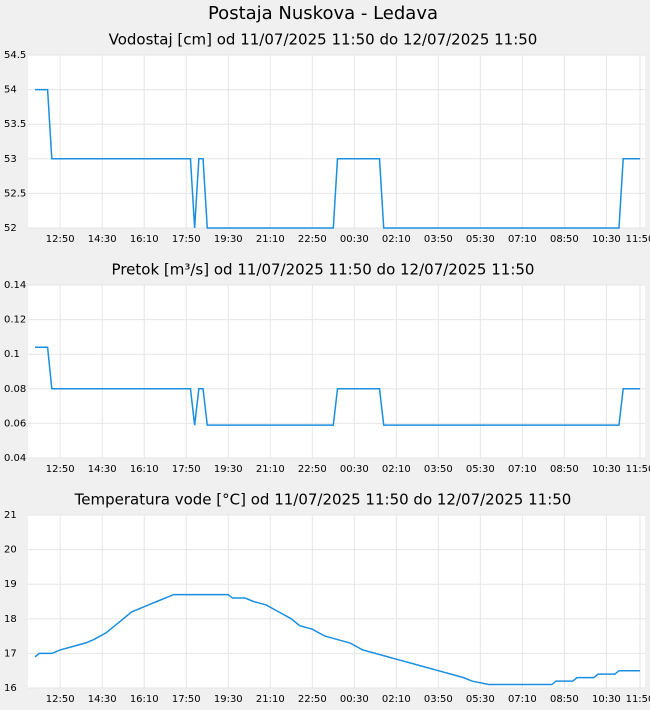  Describe the element at coordinates (15, 458) in the screenshot. I see `y-tick-label: 0.04` at that location.